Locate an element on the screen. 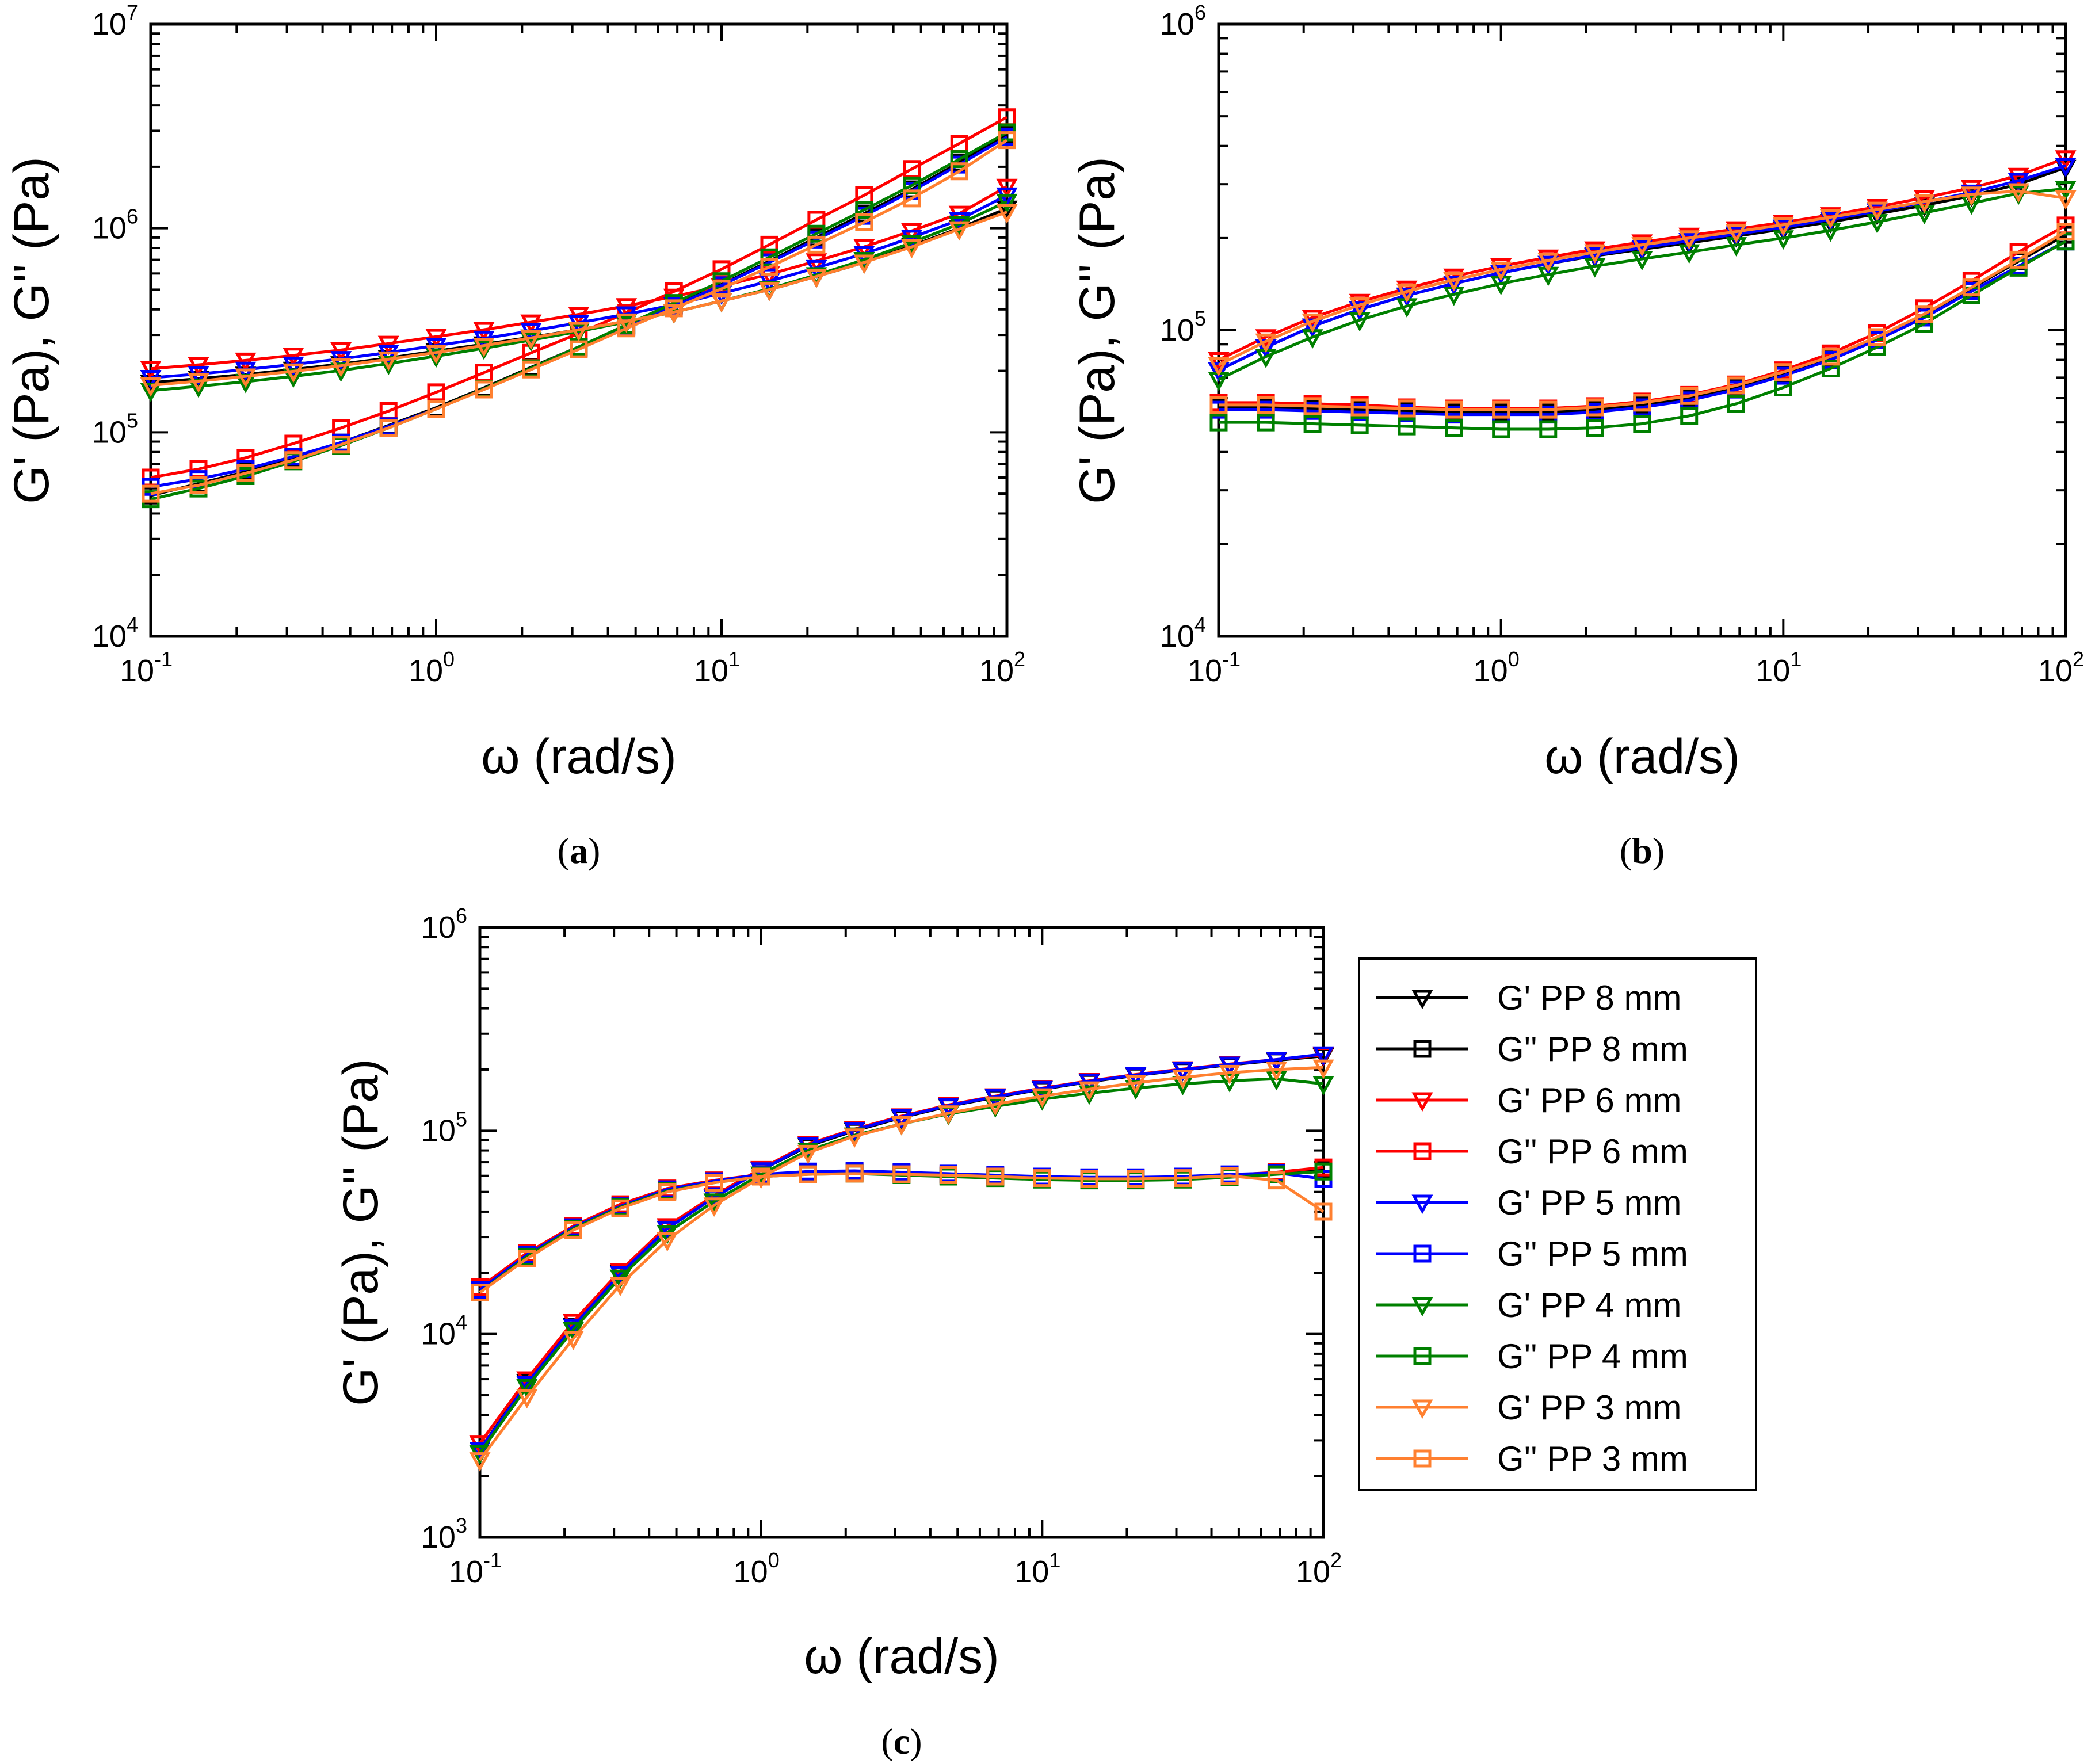 The image size is (2099, 1764). x-tick-label: 10² is located at coordinates (2061, 667).